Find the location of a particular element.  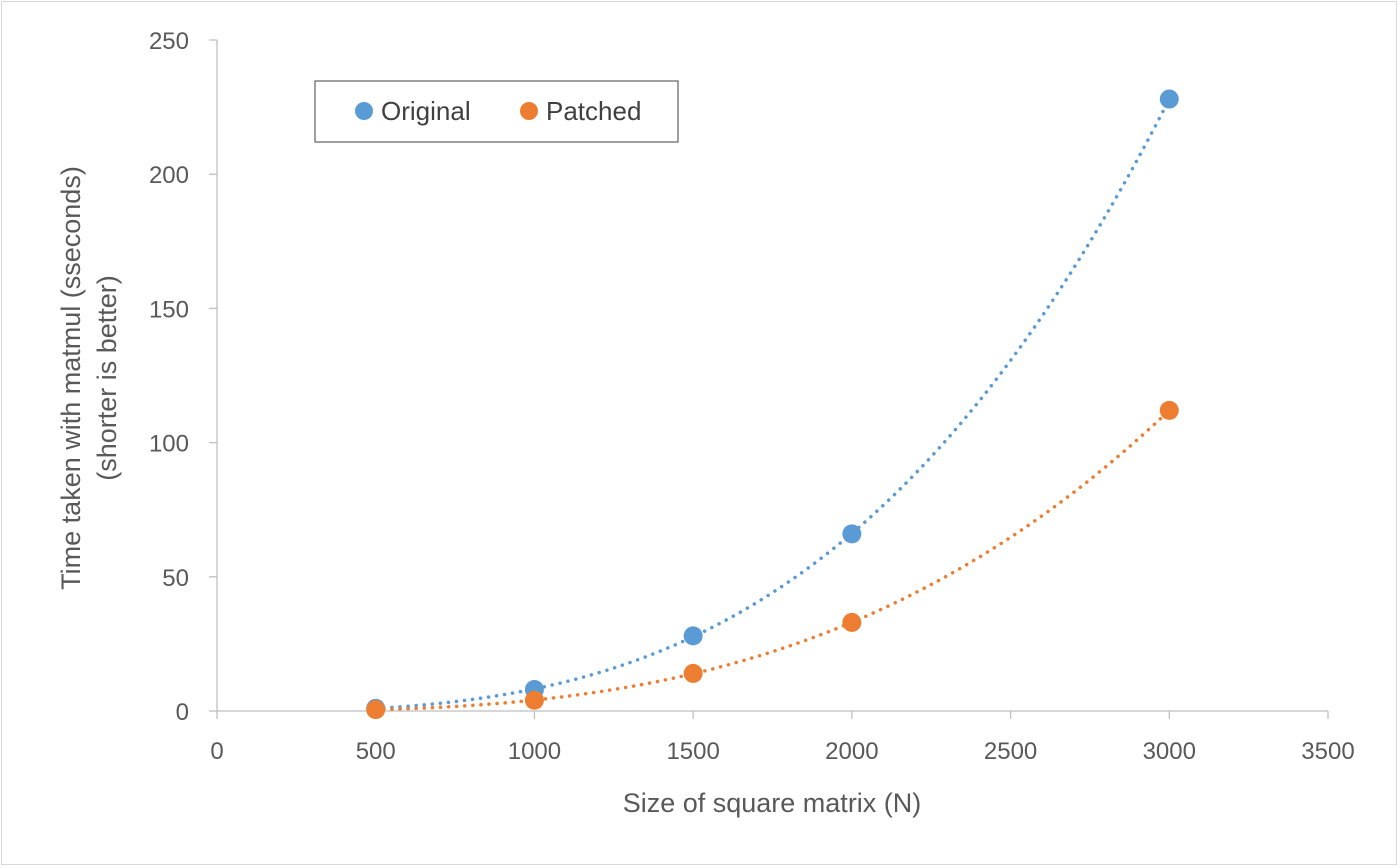

legend-marker-patched is located at coordinates (529, 111).